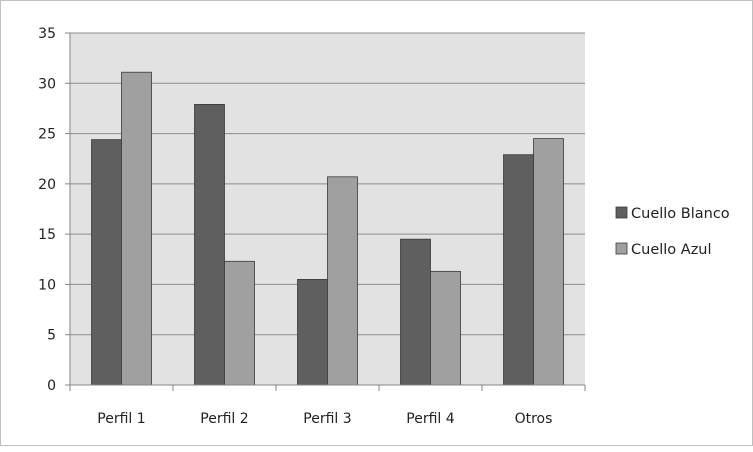 The image size is (753, 452). I want to click on x-tick-labels: Perfil 1 Perfil 2 Perfil 3 Perfil 4 Otros, so click(324, 419).